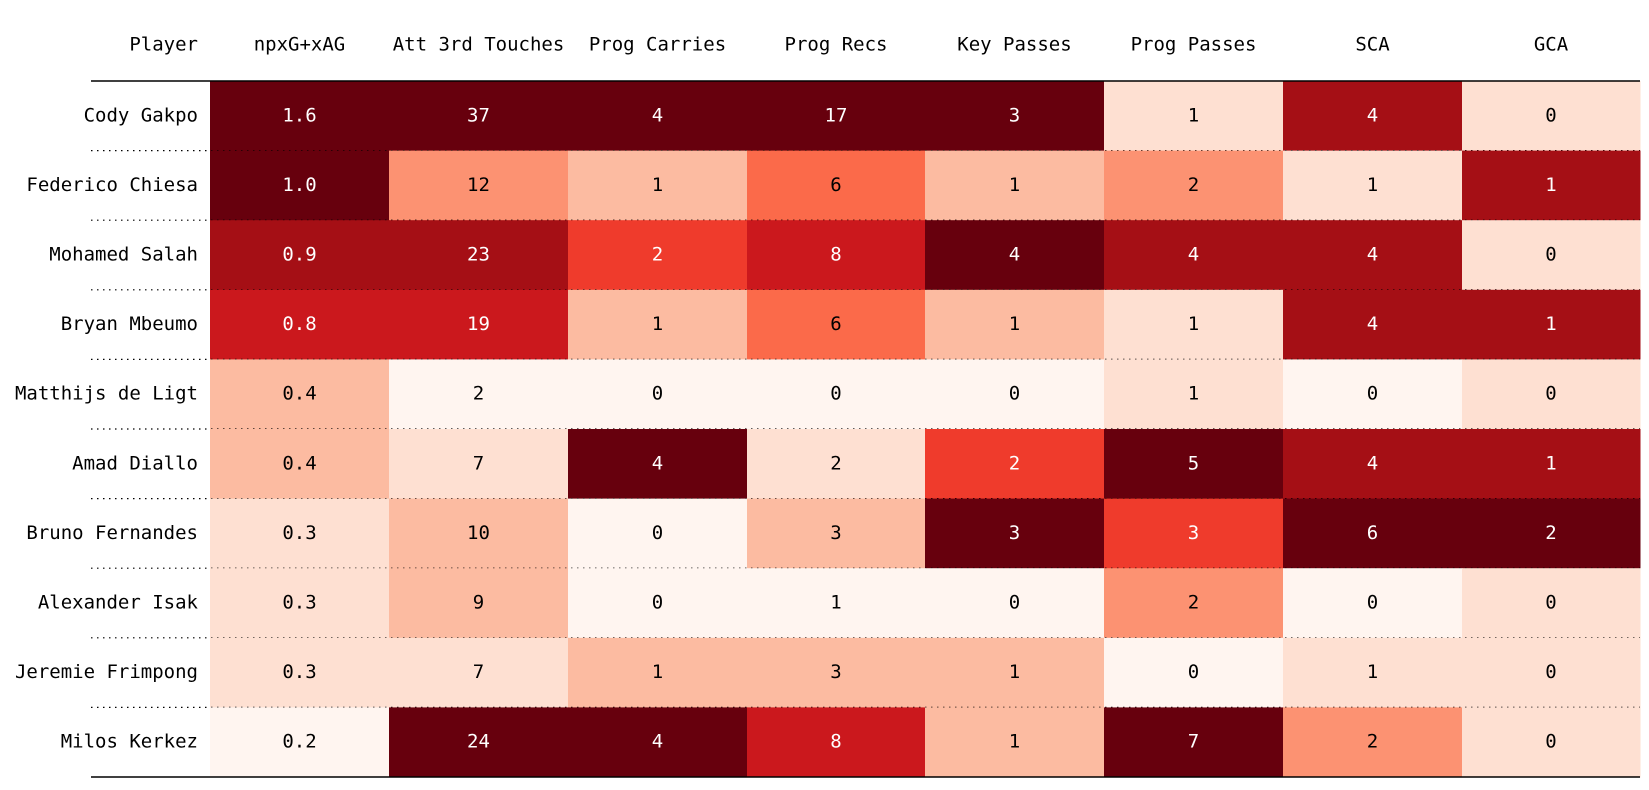  Describe the element at coordinates (129, 324) in the screenshot. I see `player-label: Bryan Mbeumo` at that location.